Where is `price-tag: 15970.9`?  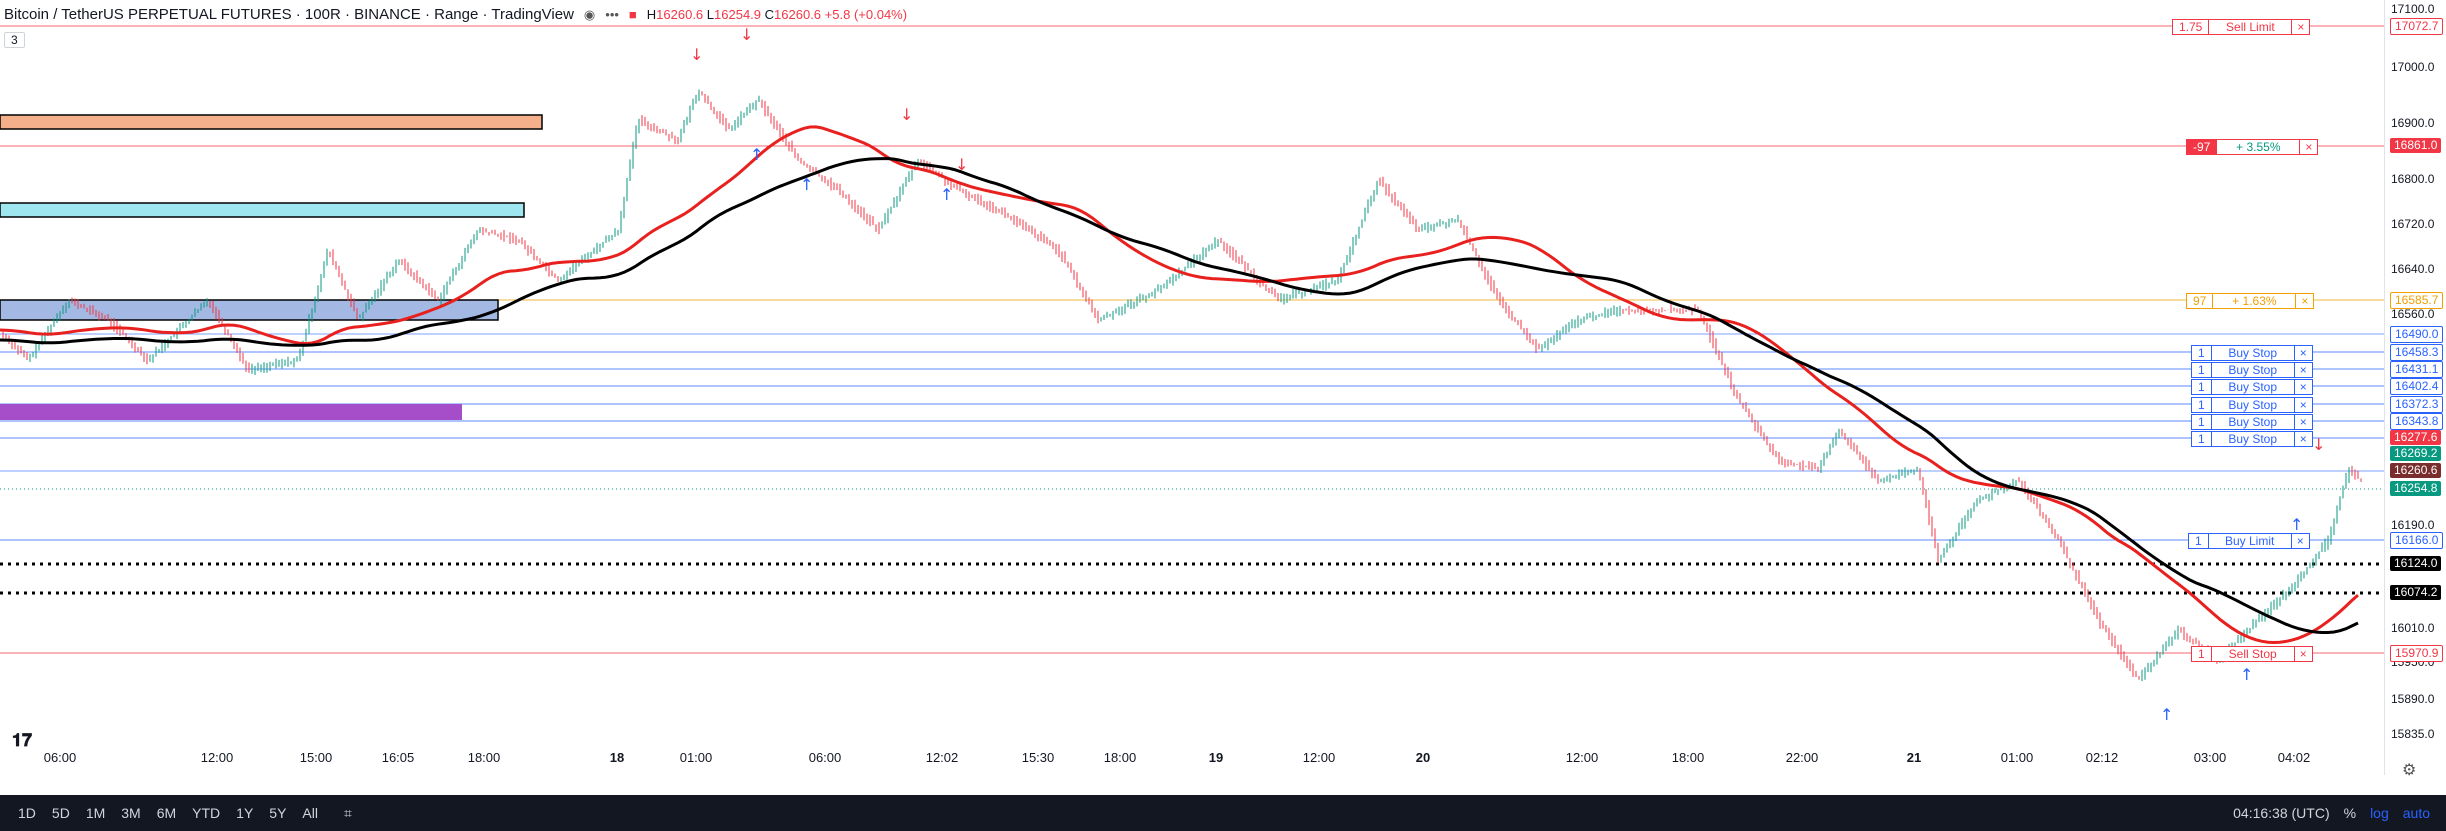
price-tag: 15970.9 is located at coordinates (2417, 653).